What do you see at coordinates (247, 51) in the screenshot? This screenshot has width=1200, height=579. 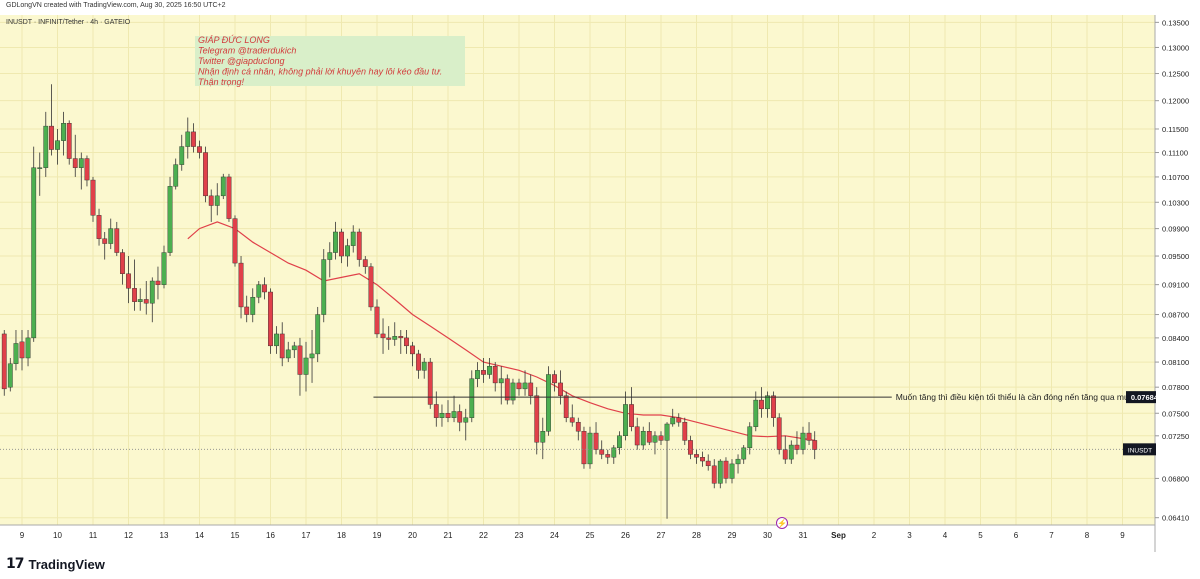 I see `note-box-line: Telegram @traderdukich` at bounding box center [247, 51].